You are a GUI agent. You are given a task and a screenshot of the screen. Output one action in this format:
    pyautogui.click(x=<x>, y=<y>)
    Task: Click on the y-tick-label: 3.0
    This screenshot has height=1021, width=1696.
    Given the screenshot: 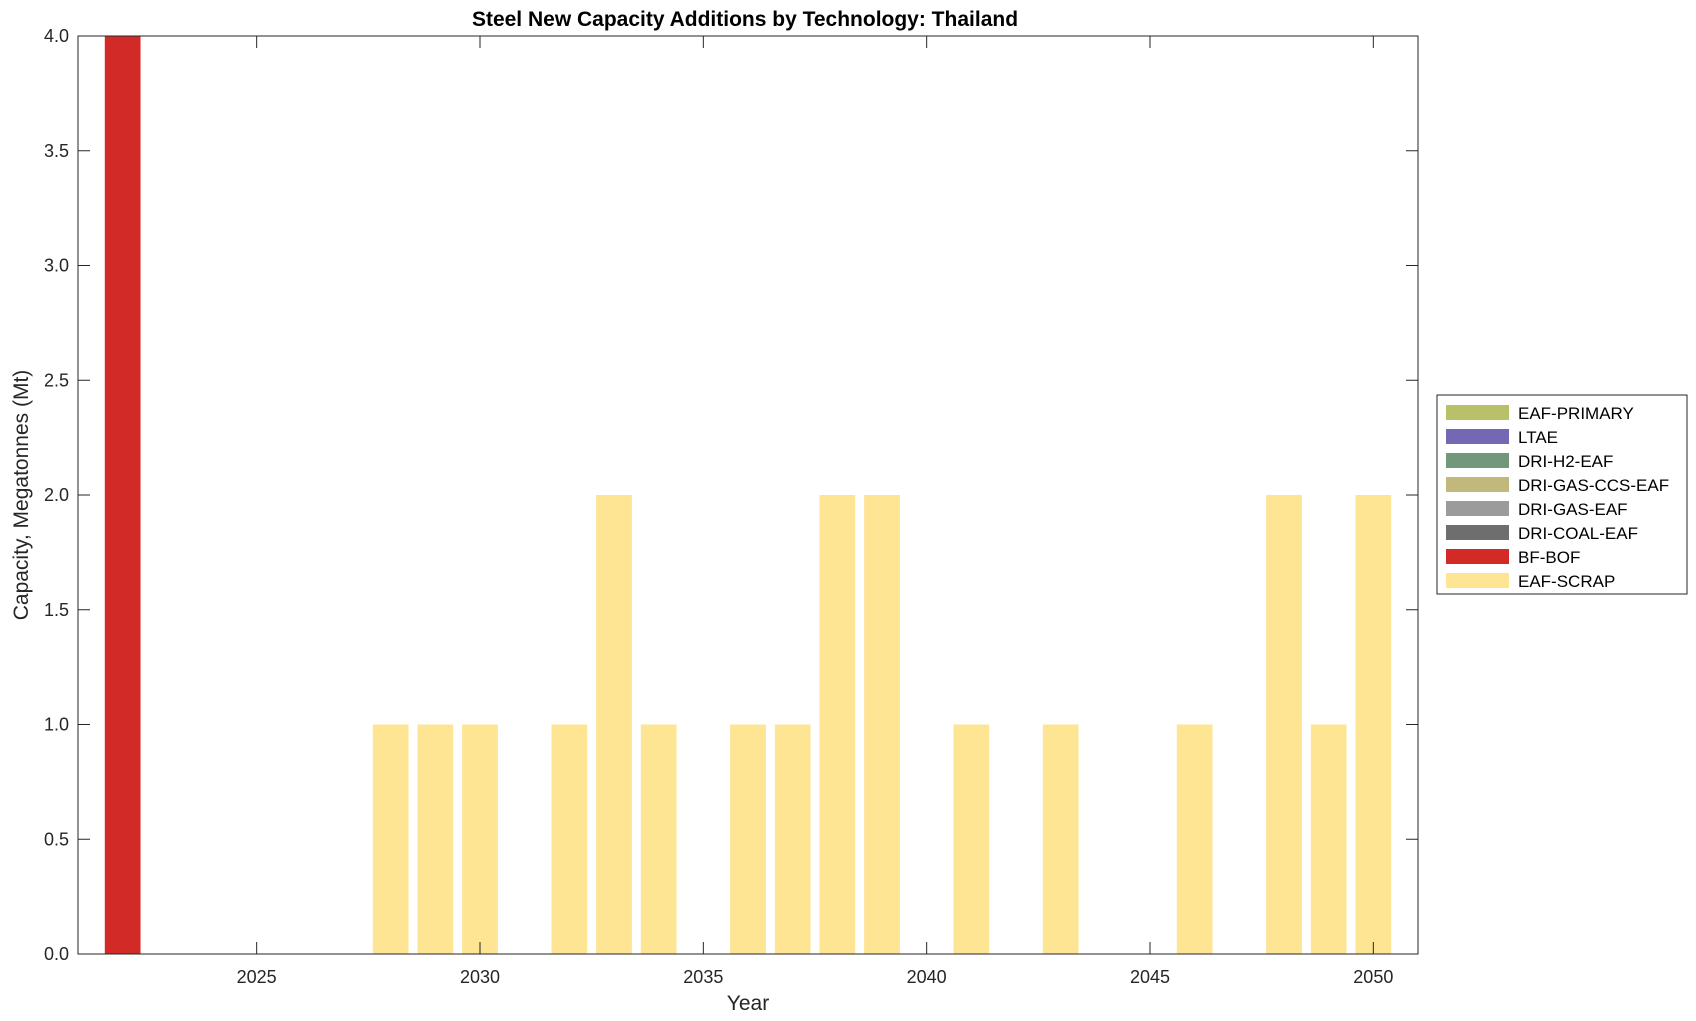 What is the action you would take?
    pyautogui.click(x=56, y=266)
    